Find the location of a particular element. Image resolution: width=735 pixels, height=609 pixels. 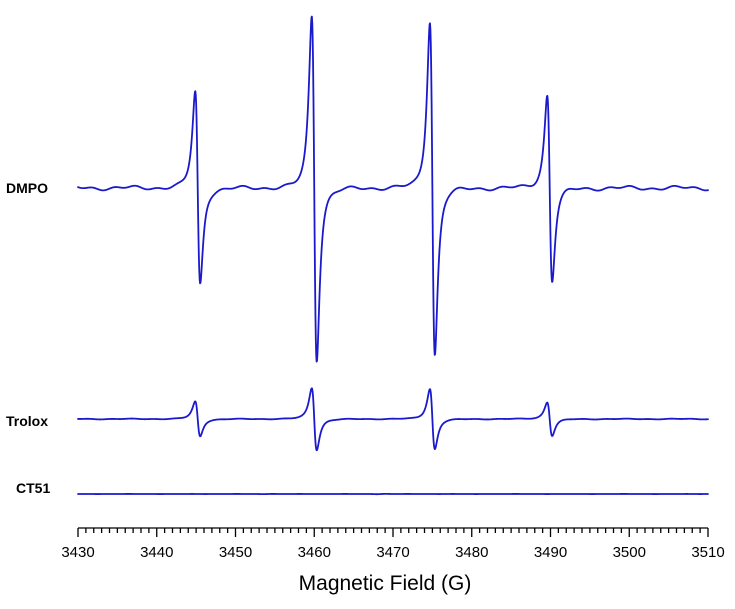

trolox-trace is located at coordinates (393, 419).